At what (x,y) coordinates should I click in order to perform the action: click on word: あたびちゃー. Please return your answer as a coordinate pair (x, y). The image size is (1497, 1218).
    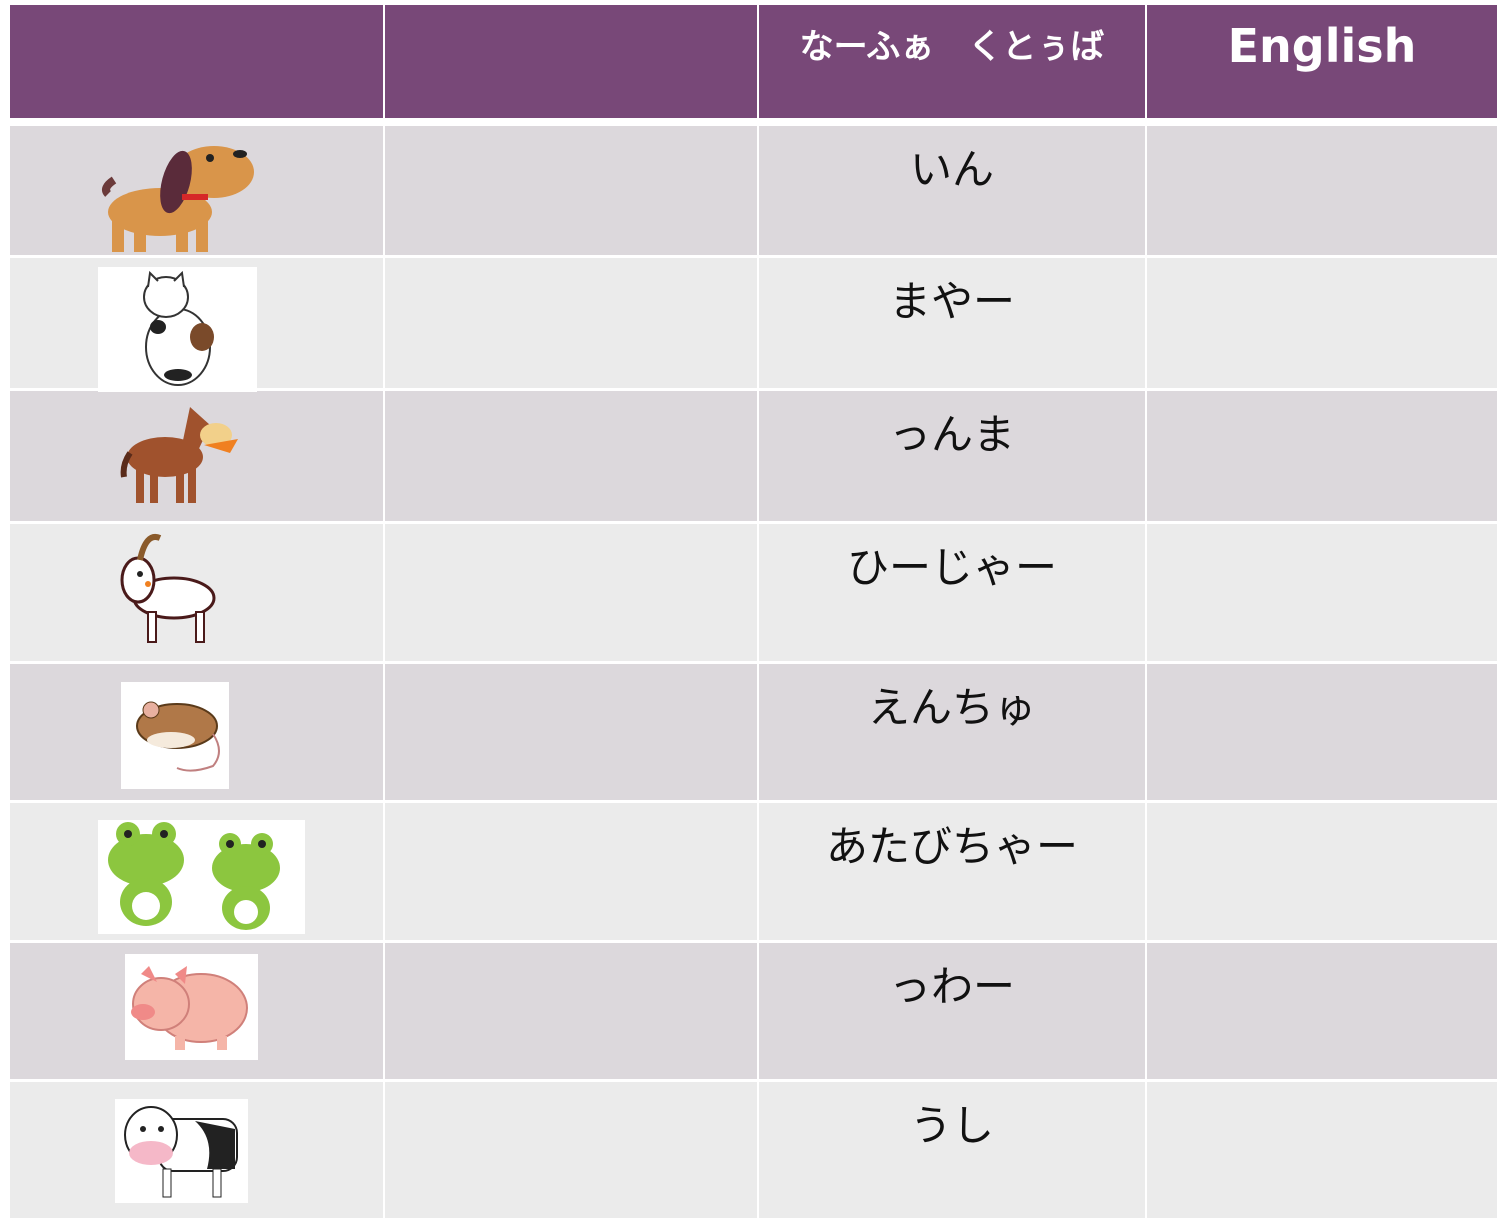
    Looking at the image, I should click on (951, 846).